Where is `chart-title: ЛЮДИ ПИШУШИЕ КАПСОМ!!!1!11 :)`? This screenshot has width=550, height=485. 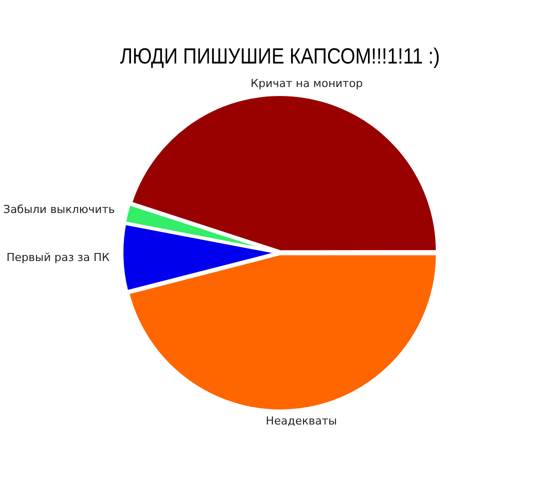 chart-title: ЛЮДИ ПИШУШИЕ КАПСОМ!!!1!11 :) is located at coordinates (280, 56).